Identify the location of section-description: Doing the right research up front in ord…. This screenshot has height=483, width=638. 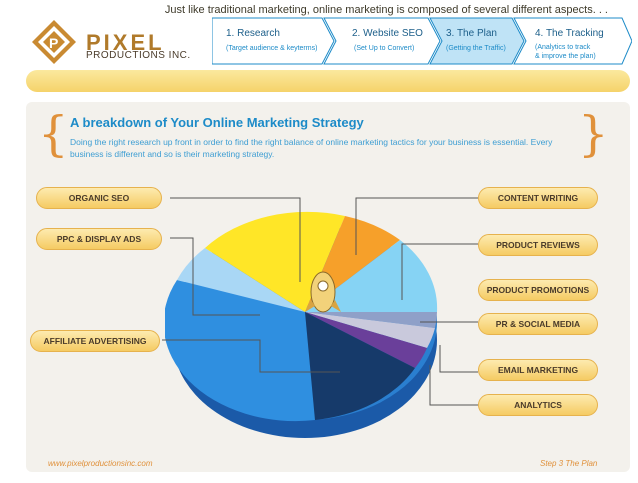
(311, 148).